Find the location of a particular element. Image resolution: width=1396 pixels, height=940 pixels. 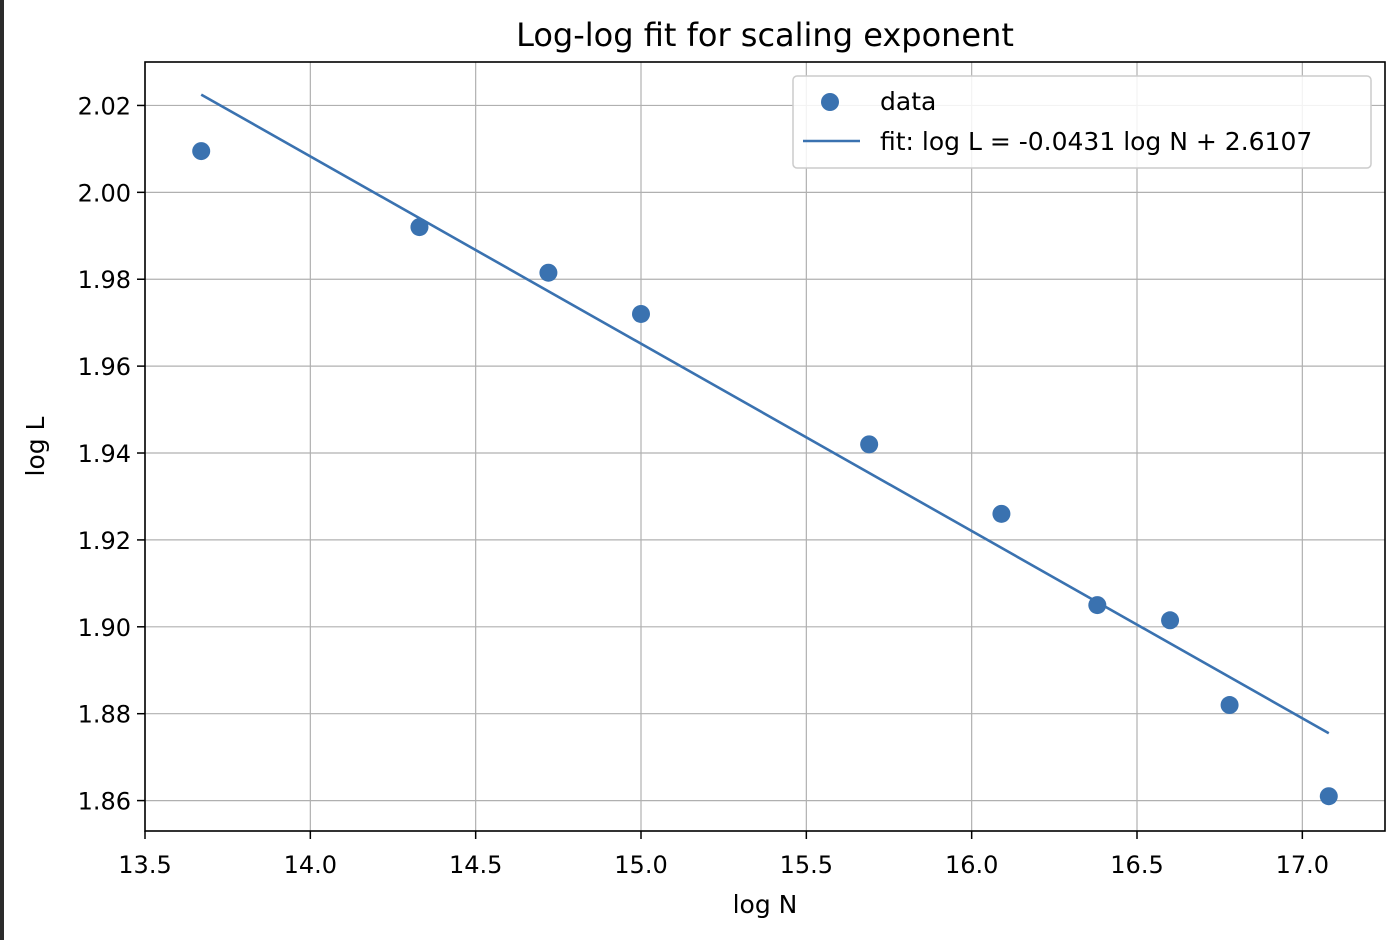

y-tick-label: 1.88 is located at coordinates (104, 715).